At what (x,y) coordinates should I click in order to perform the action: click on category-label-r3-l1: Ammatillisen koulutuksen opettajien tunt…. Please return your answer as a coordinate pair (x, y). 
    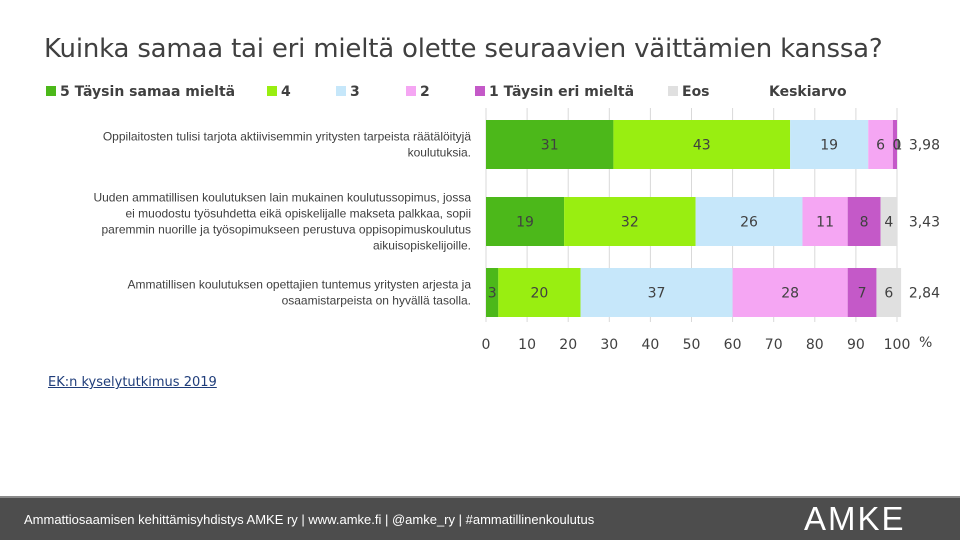
    Looking at the image, I should click on (300, 285).